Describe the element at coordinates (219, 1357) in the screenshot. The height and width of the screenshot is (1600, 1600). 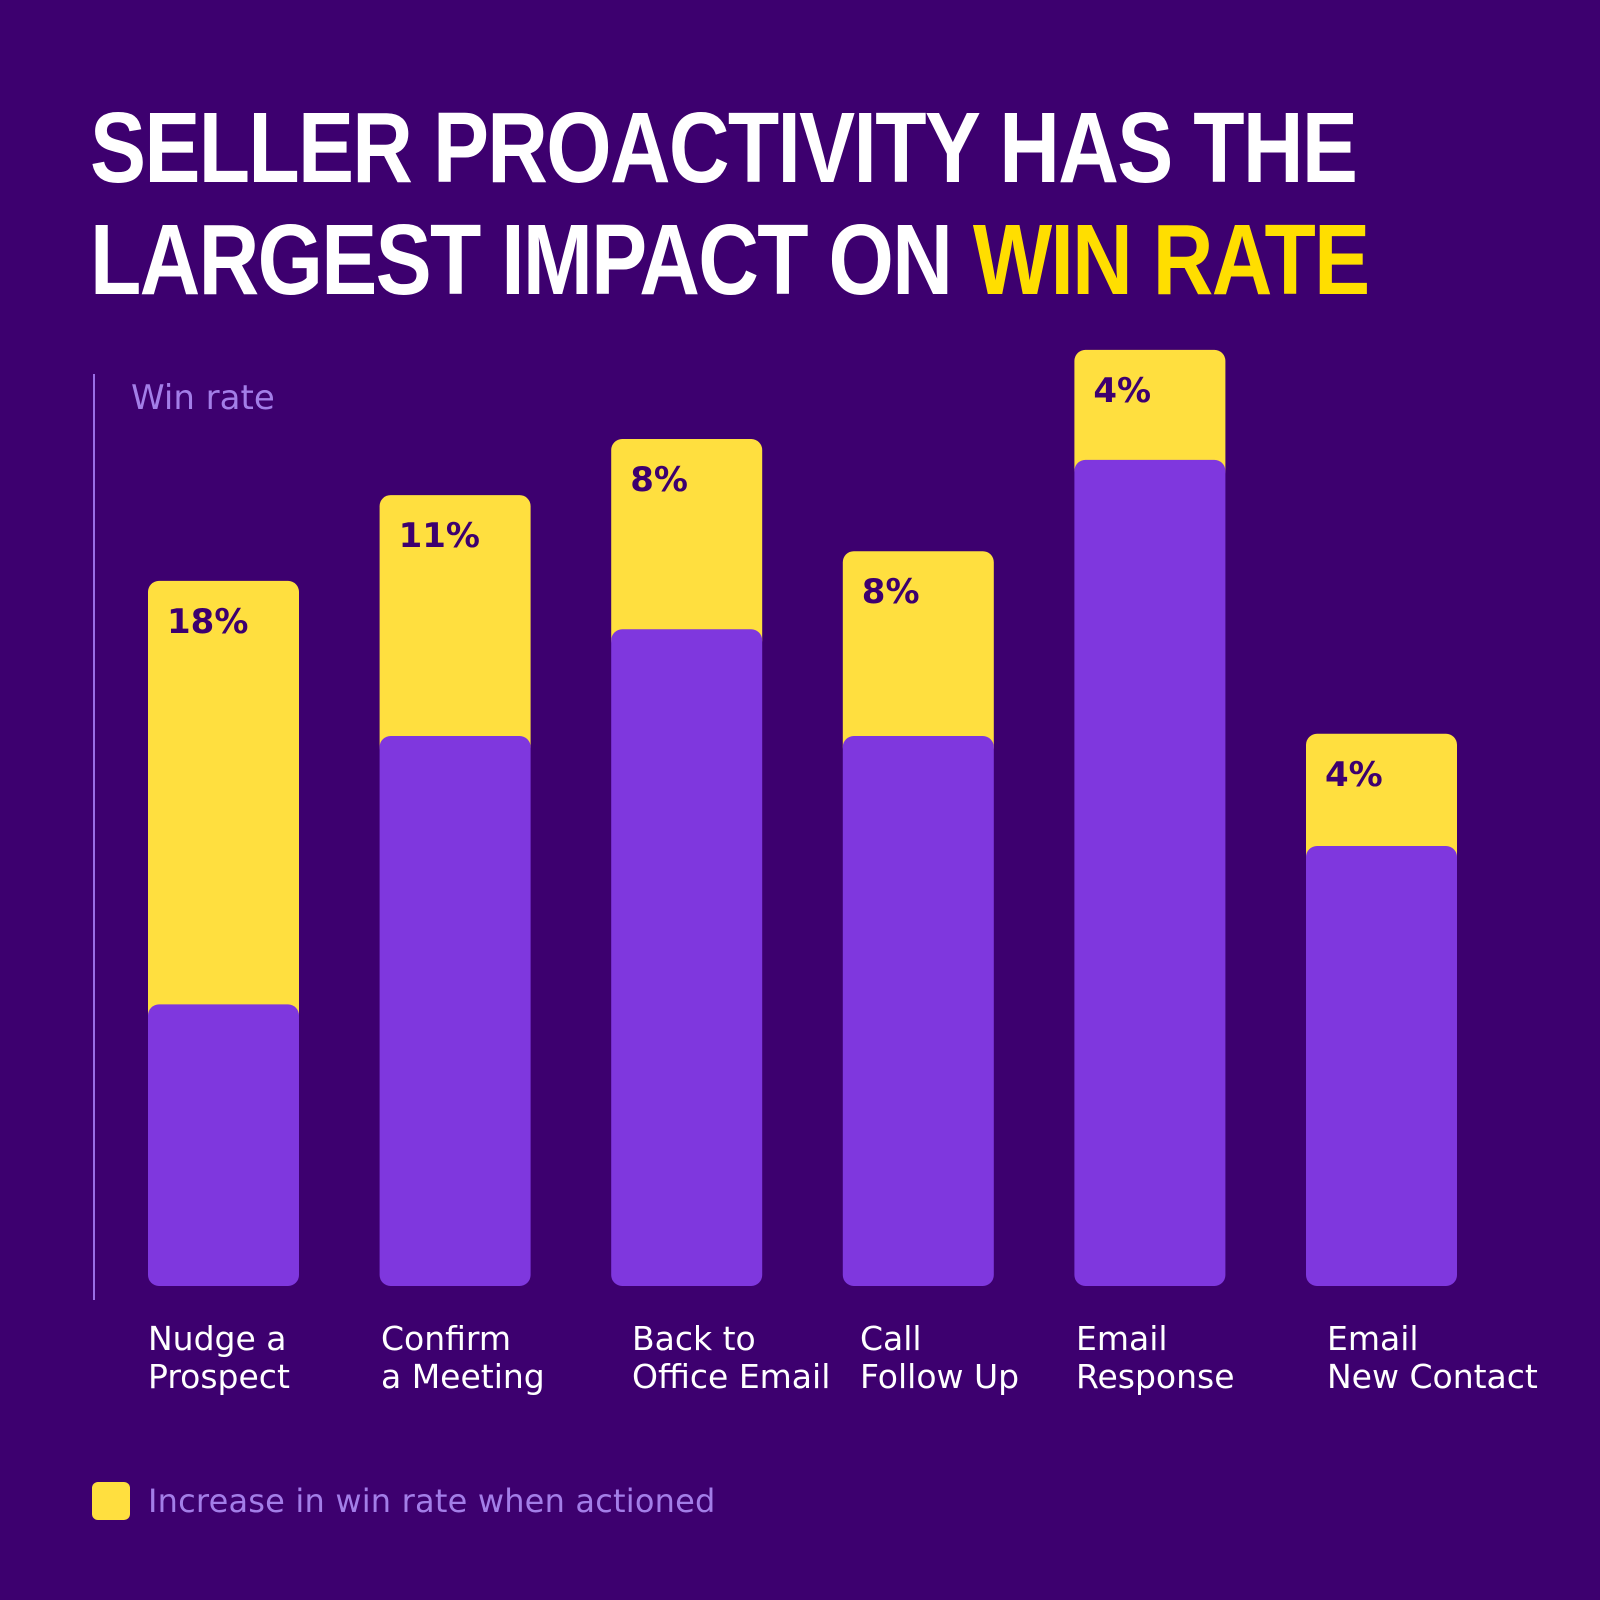
I see `category-label-0: Nudge a Prospect` at that location.